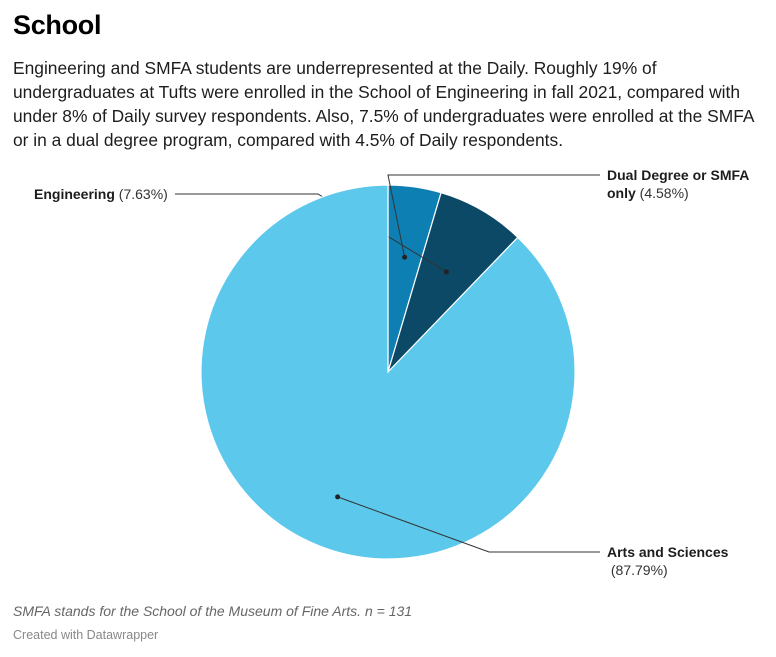 The height and width of the screenshot is (657, 776). I want to click on slice-label-percent: (87.79%), so click(637, 570).